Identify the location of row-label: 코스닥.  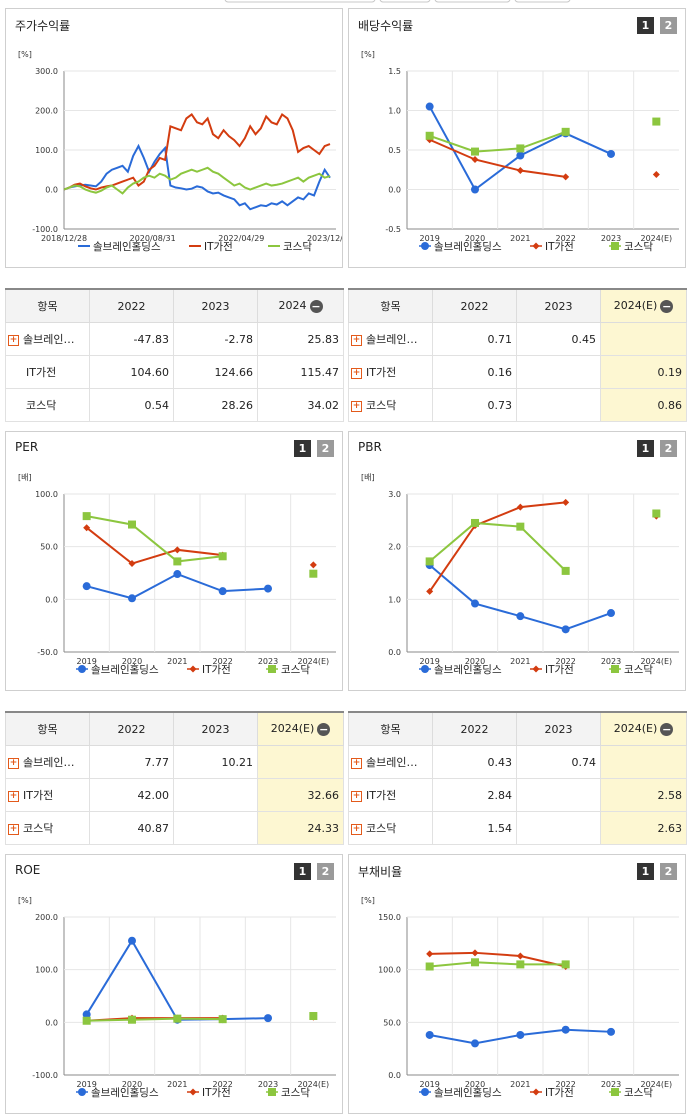
(47, 405).